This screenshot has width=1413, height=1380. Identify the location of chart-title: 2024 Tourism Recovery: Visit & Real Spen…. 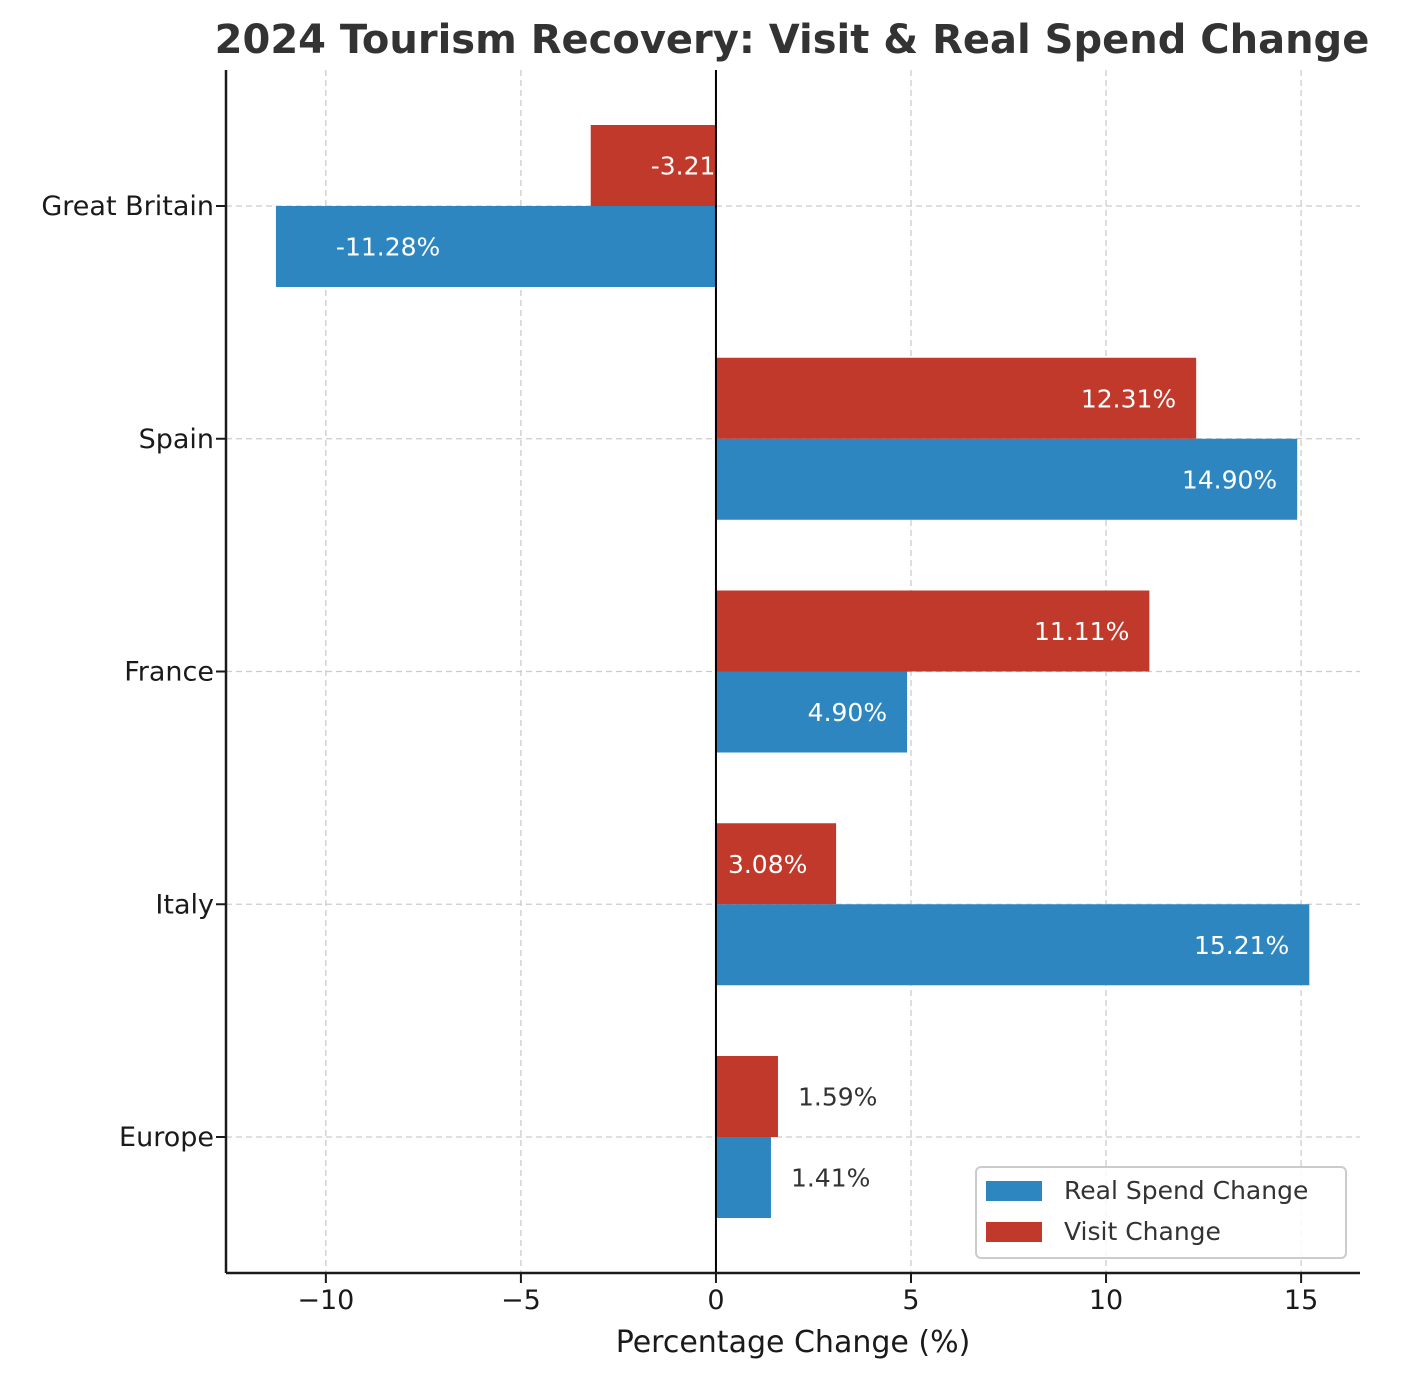
(792, 40).